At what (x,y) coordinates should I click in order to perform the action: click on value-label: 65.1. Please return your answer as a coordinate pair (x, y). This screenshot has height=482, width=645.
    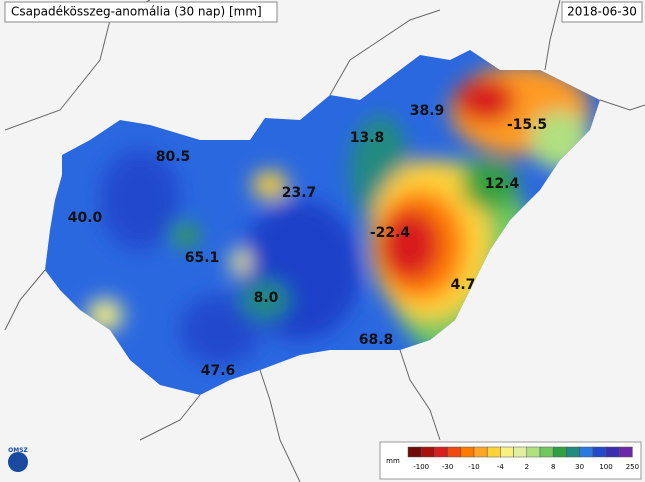
    Looking at the image, I should click on (202, 258).